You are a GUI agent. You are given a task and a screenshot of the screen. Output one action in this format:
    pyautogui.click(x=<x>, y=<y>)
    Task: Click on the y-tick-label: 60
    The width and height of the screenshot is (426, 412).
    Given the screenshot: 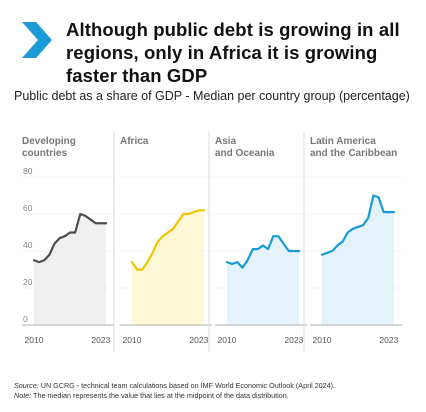 What is the action you would take?
    pyautogui.click(x=28, y=208)
    